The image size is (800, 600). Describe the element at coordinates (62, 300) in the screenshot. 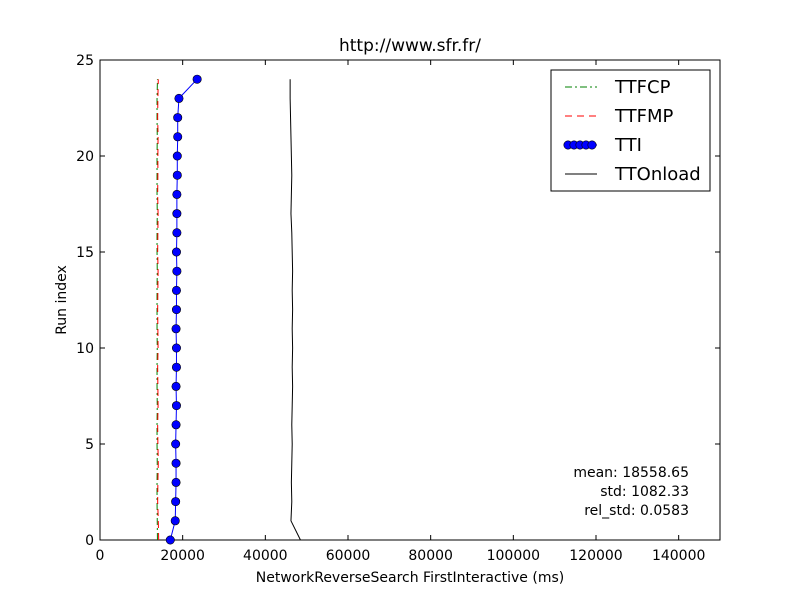

I see `y-axis-label: Run index` at that location.